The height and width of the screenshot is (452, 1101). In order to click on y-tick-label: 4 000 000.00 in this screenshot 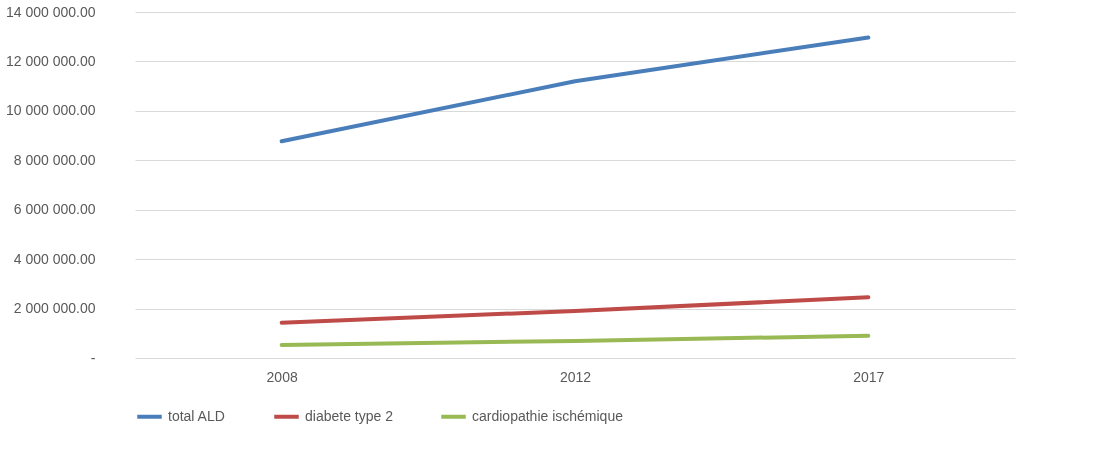, I will do `click(54, 258)`.